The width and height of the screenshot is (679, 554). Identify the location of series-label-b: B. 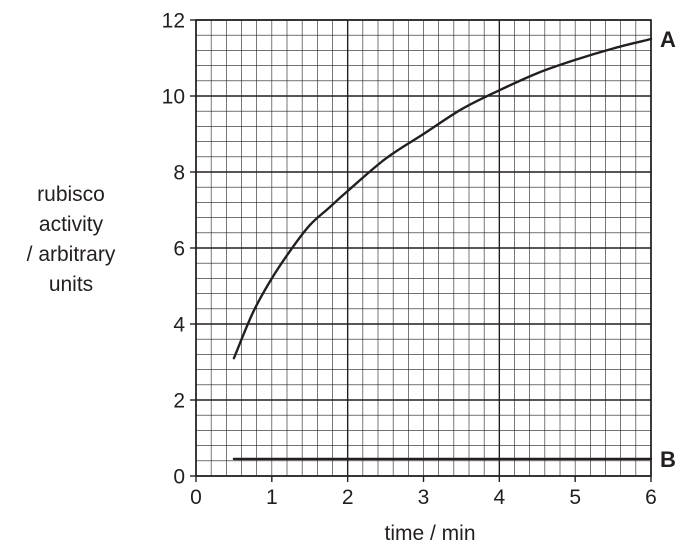
(668, 459).